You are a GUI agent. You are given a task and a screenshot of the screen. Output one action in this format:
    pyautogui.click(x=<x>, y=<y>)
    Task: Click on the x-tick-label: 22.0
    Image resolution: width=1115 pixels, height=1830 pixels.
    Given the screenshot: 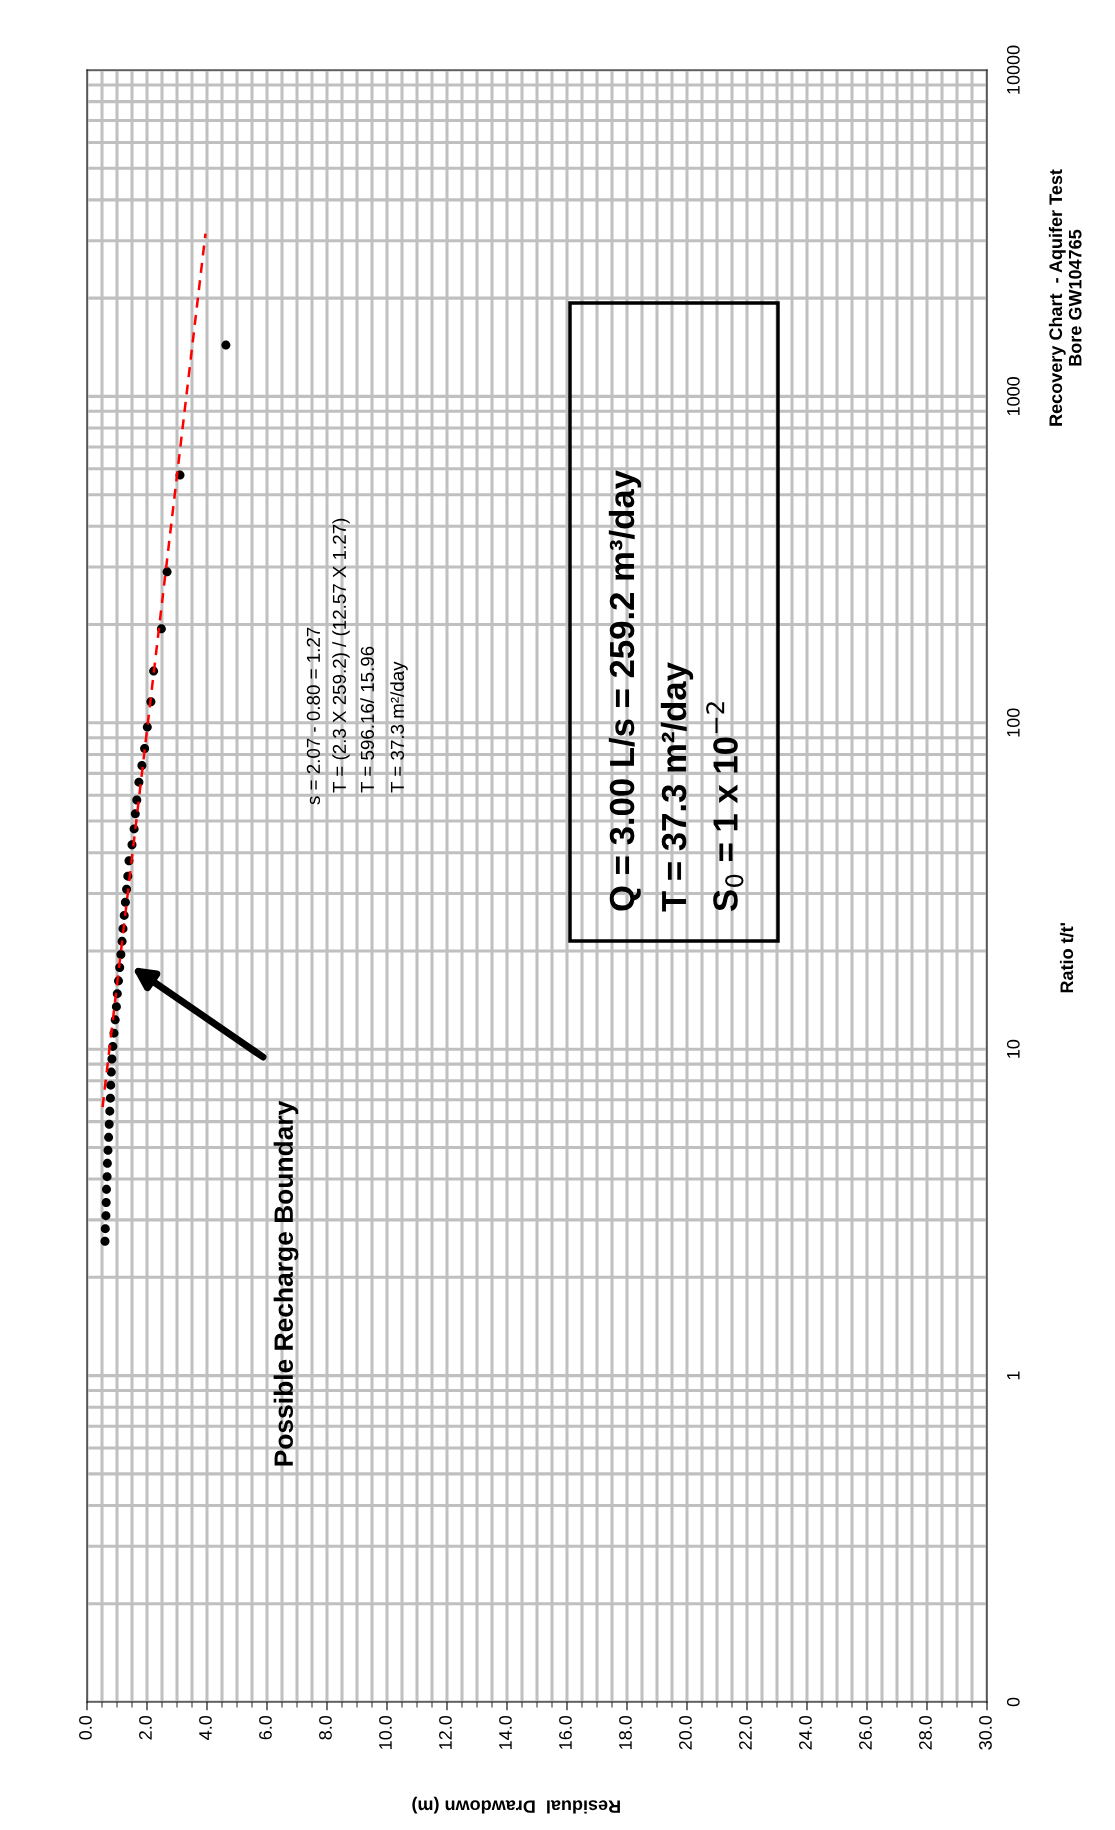 What is the action you would take?
    pyautogui.click(x=745, y=1732)
    